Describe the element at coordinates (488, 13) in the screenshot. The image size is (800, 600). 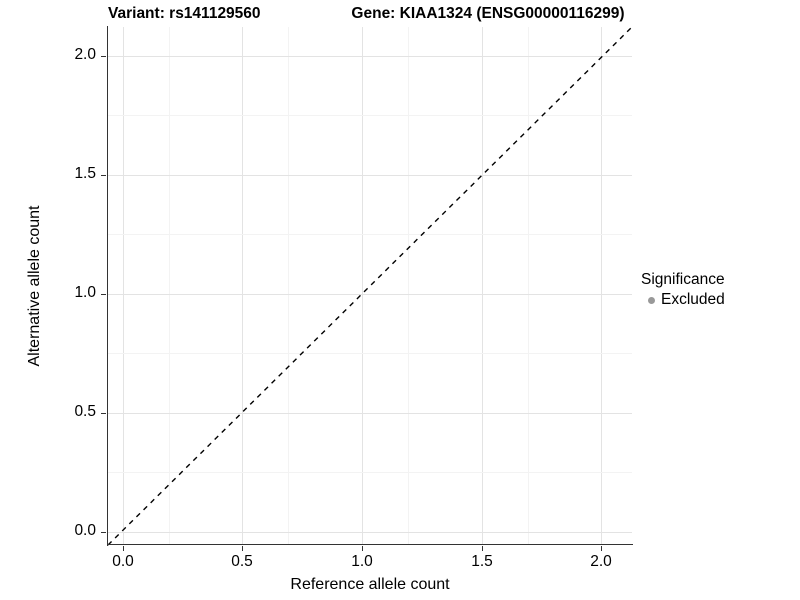
I see `gene-title: Gene: KIAA1324 (ENSG00000116299)` at that location.